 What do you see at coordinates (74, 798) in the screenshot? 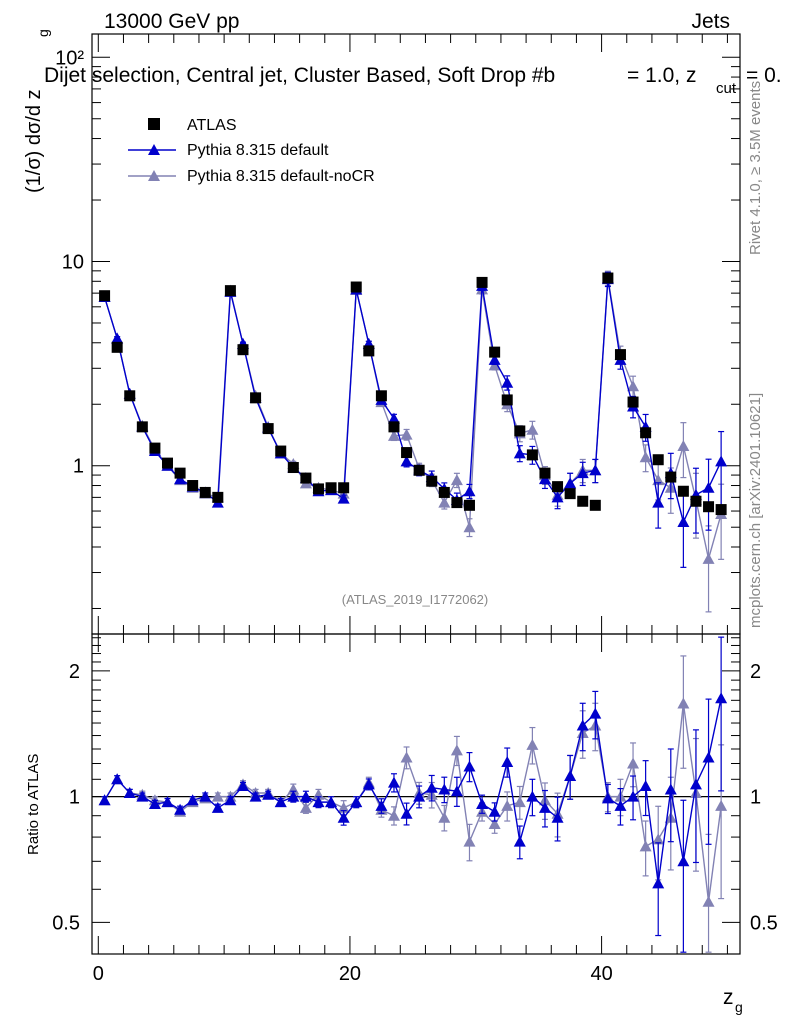
I see `ratio-tick-label: 1` at bounding box center [74, 798].